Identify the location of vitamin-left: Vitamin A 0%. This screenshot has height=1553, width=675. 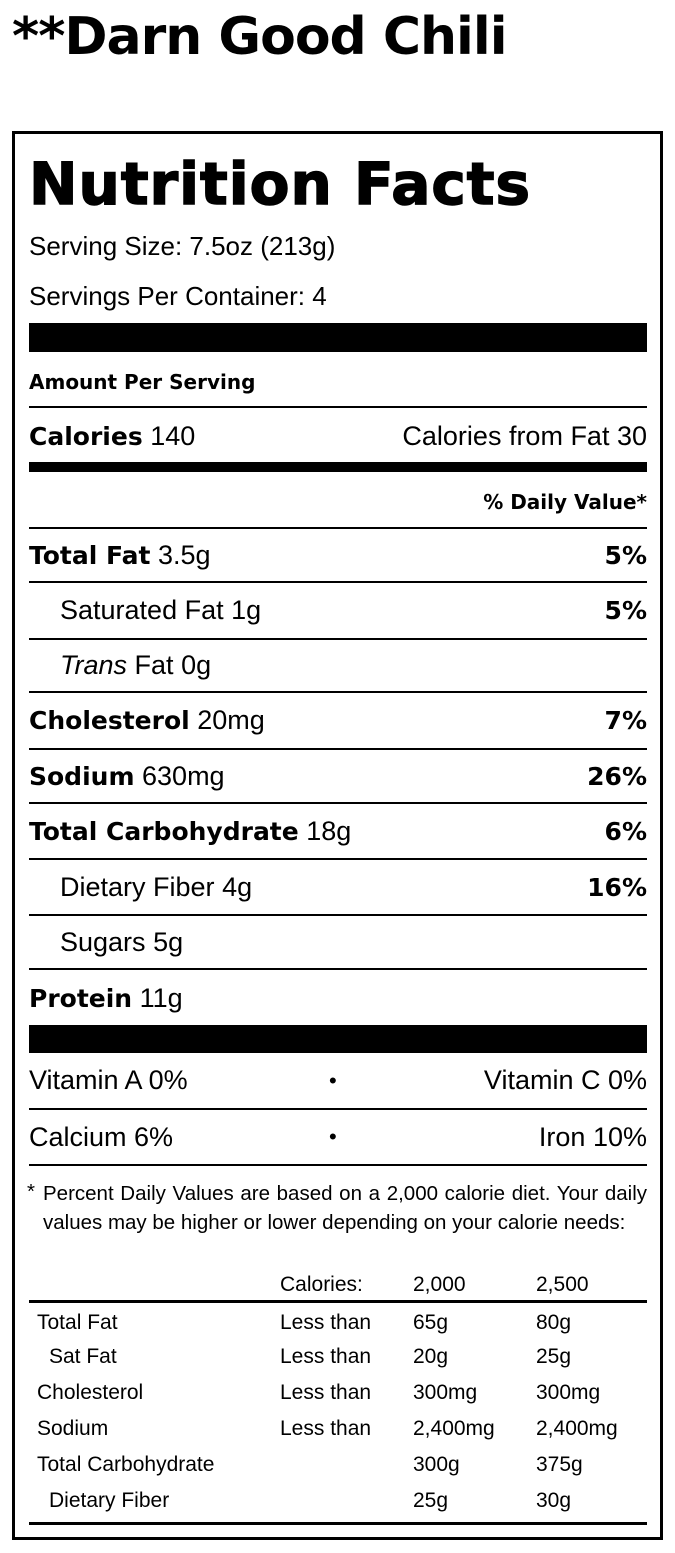
(108, 1080).